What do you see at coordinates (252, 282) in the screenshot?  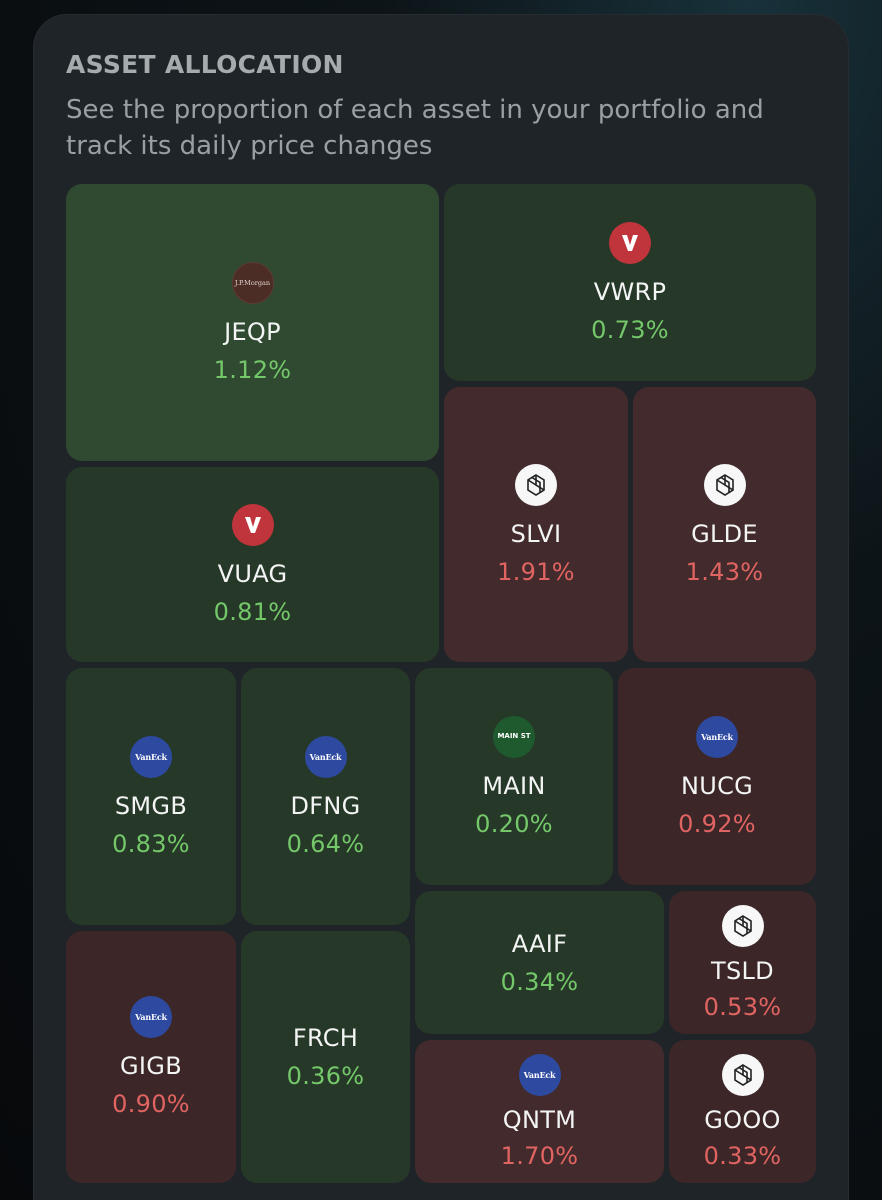 I see `jpmorgan-logo-icon: J.P.Morgan` at bounding box center [252, 282].